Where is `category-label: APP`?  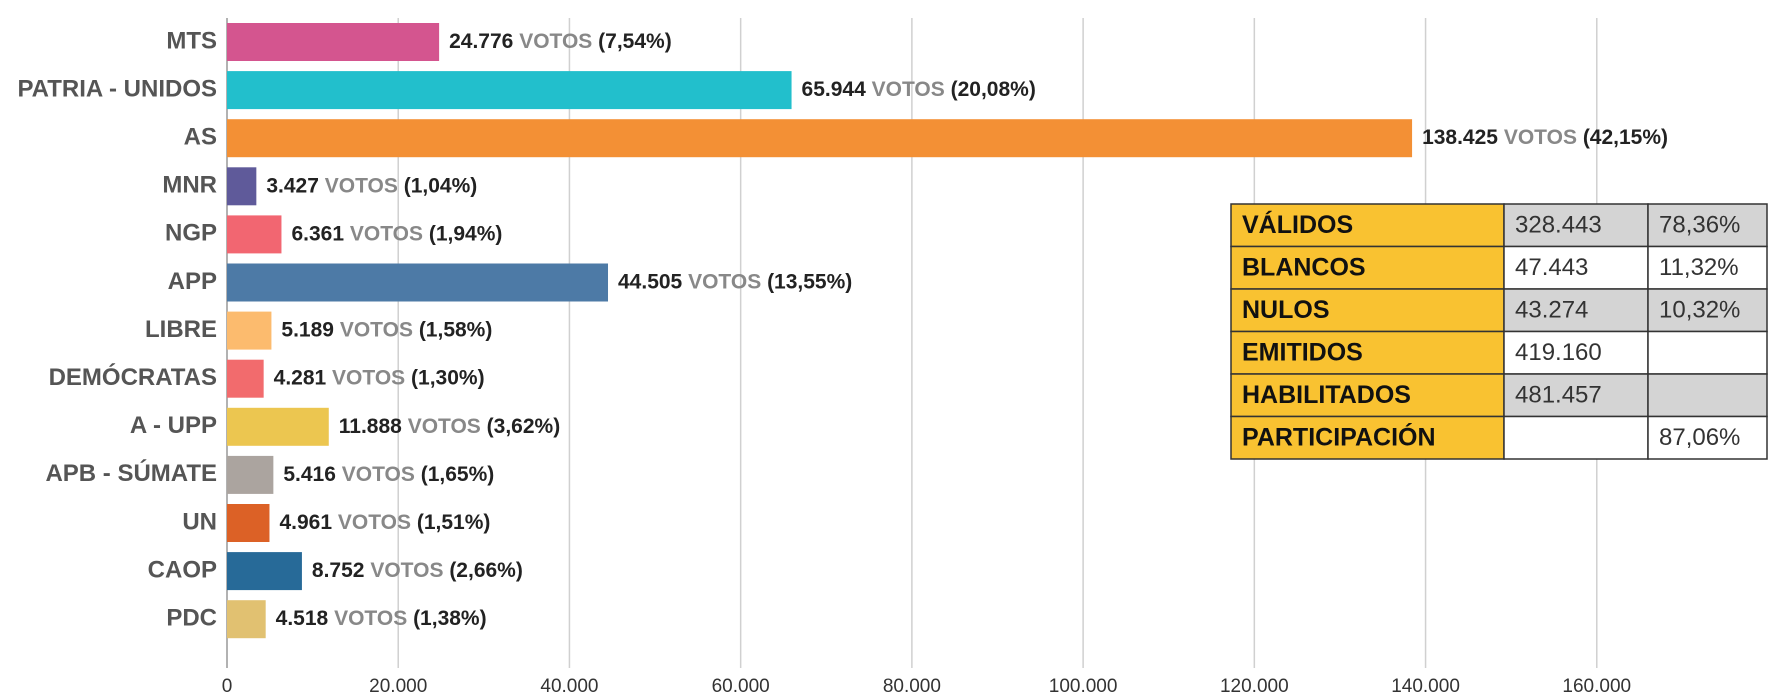
category-label: APP is located at coordinates (192, 281).